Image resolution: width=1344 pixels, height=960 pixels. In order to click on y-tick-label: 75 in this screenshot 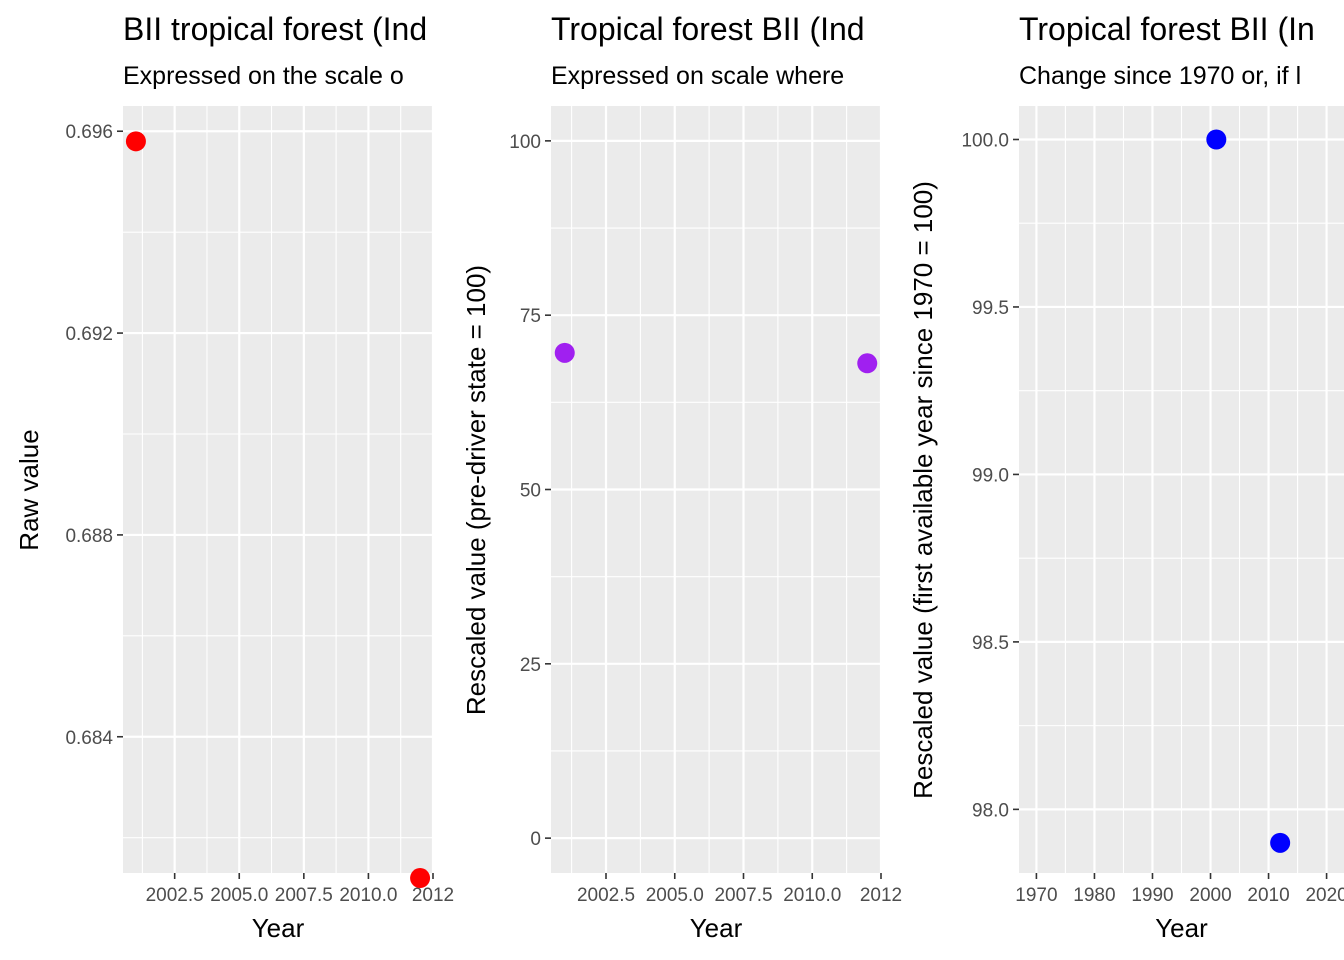, I will do `click(530, 316)`.